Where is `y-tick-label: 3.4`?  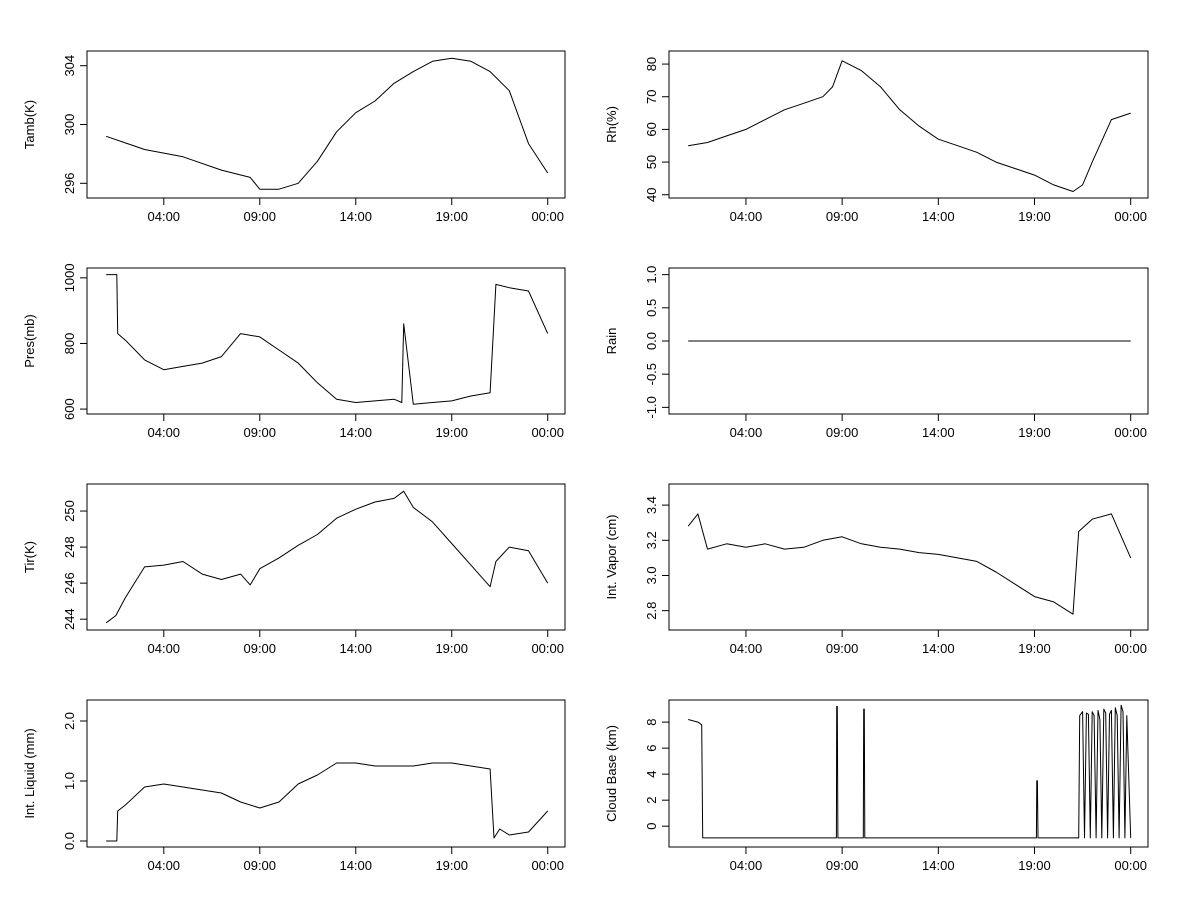
y-tick-label: 3.4 is located at coordinates (651, 505).